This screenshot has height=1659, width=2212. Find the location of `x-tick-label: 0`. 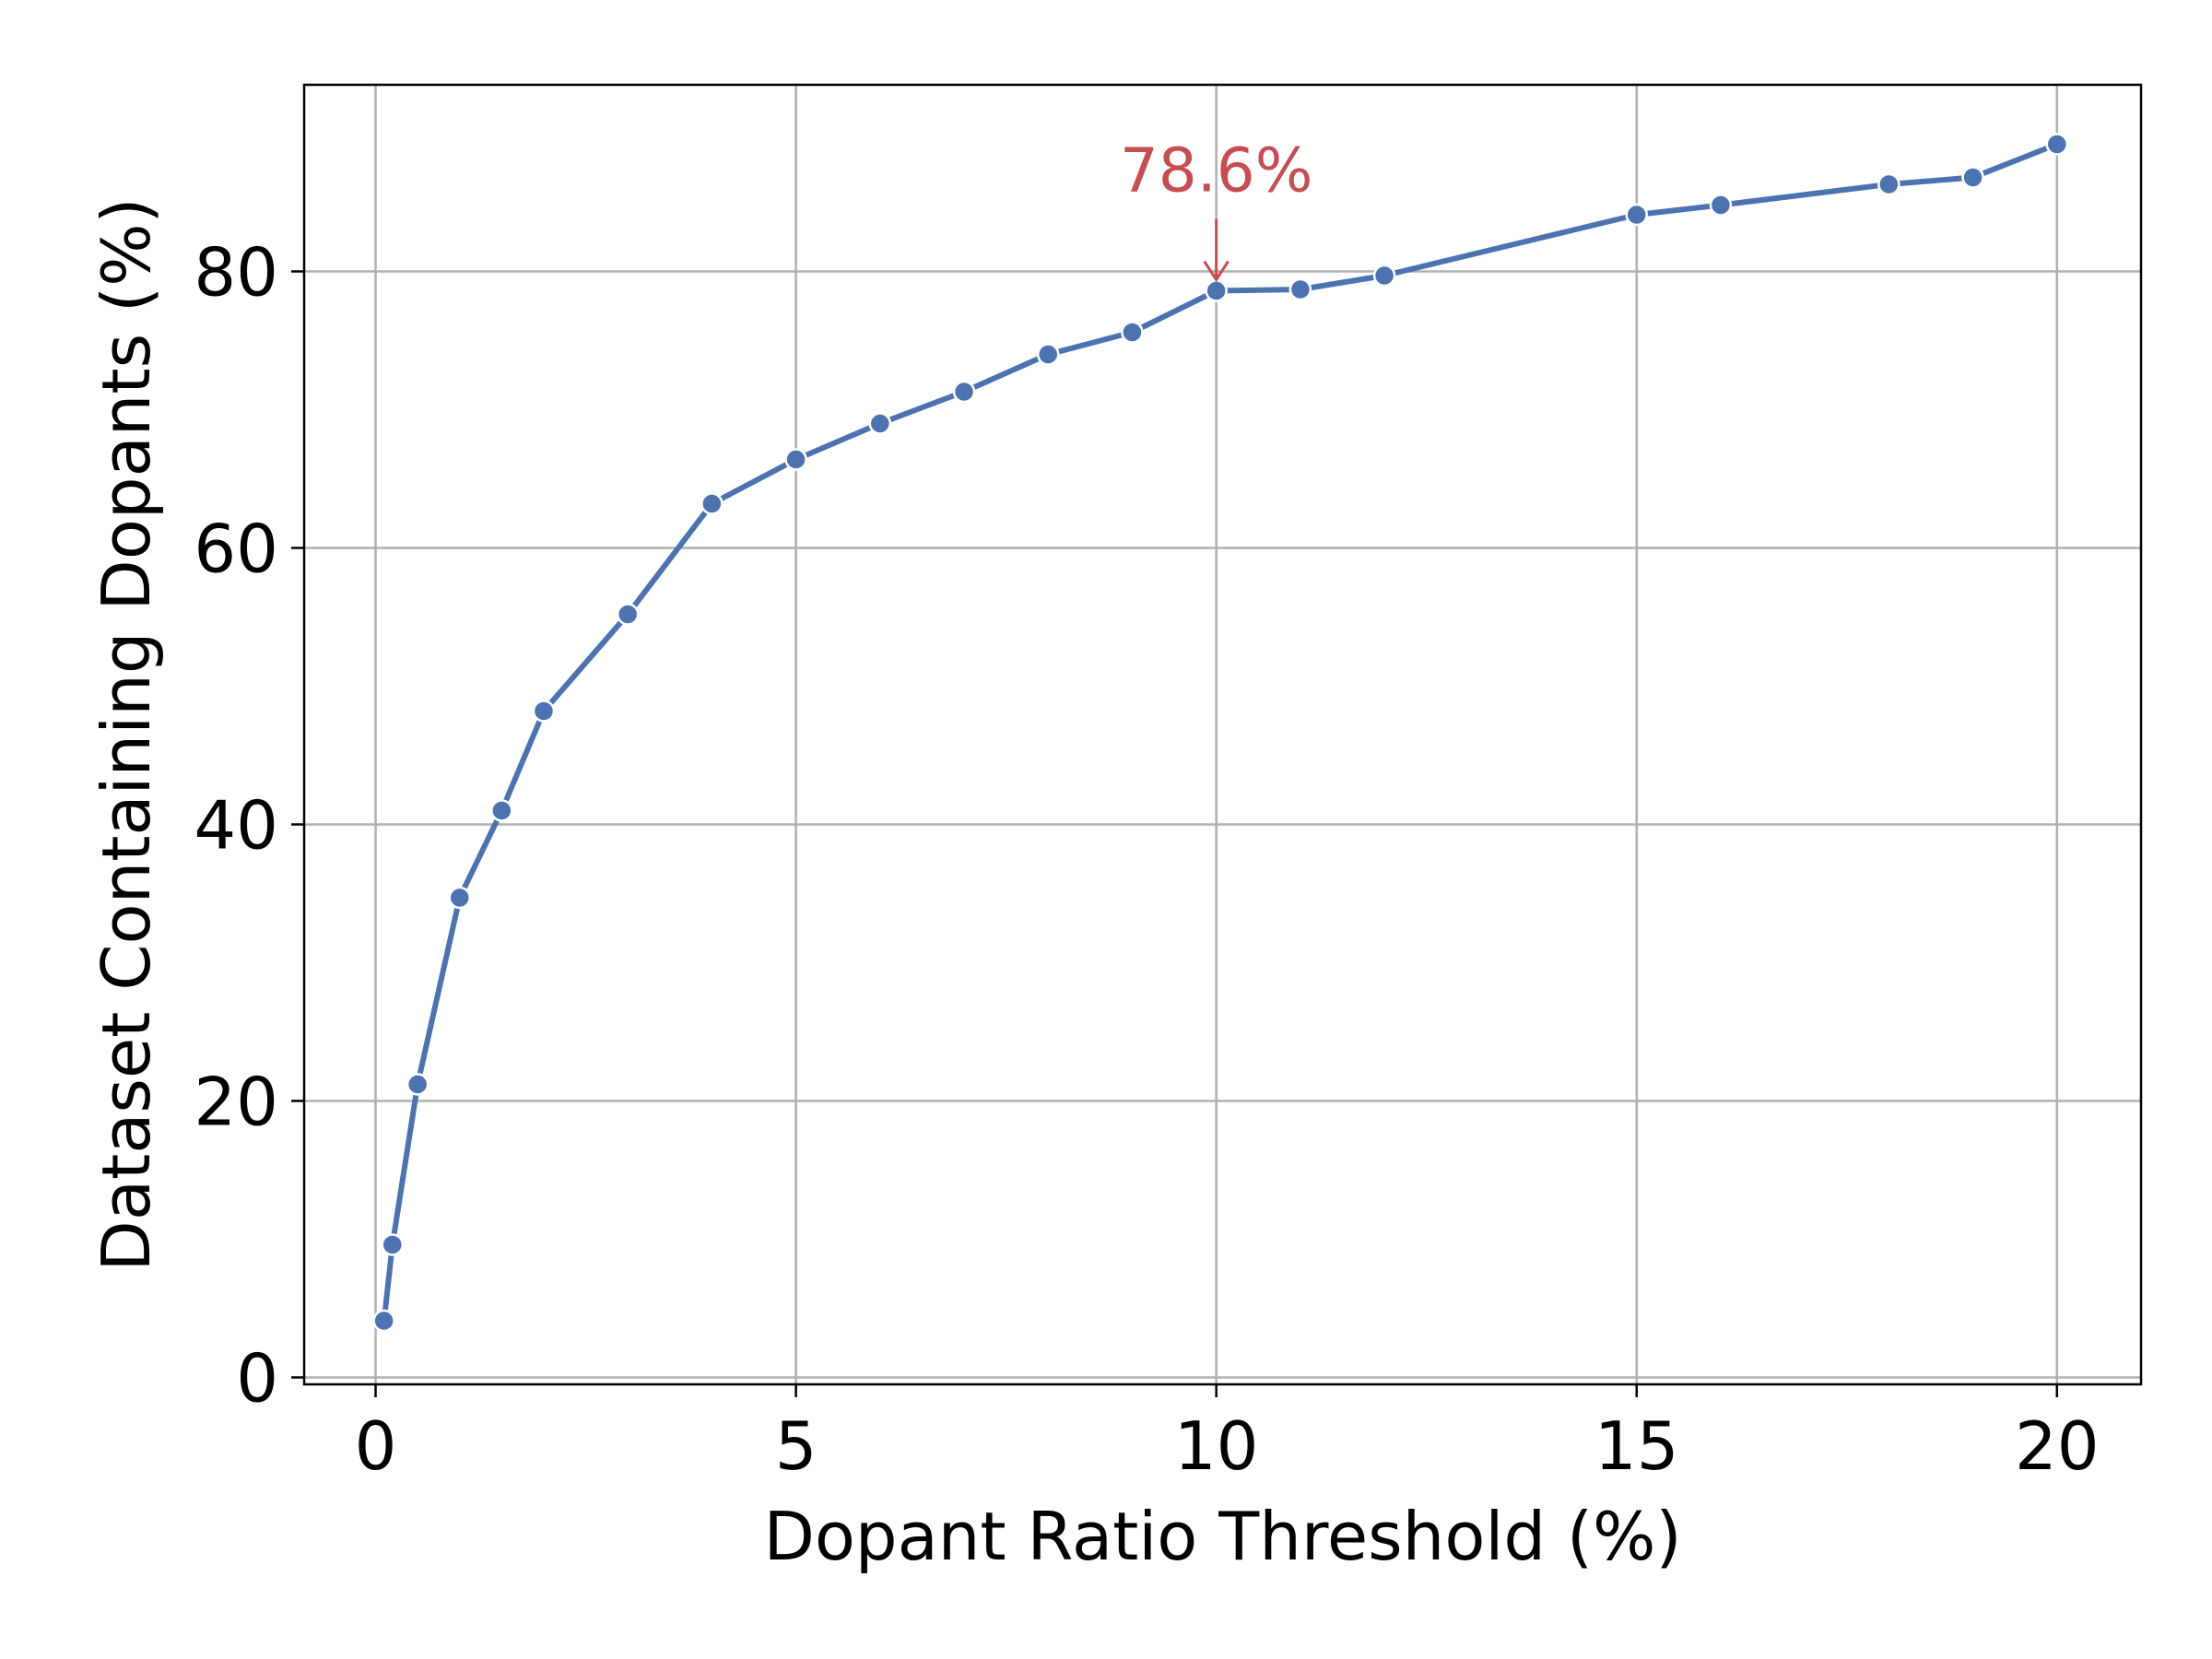

x-tick-label: 0 is located at coordinates (376, 1446).